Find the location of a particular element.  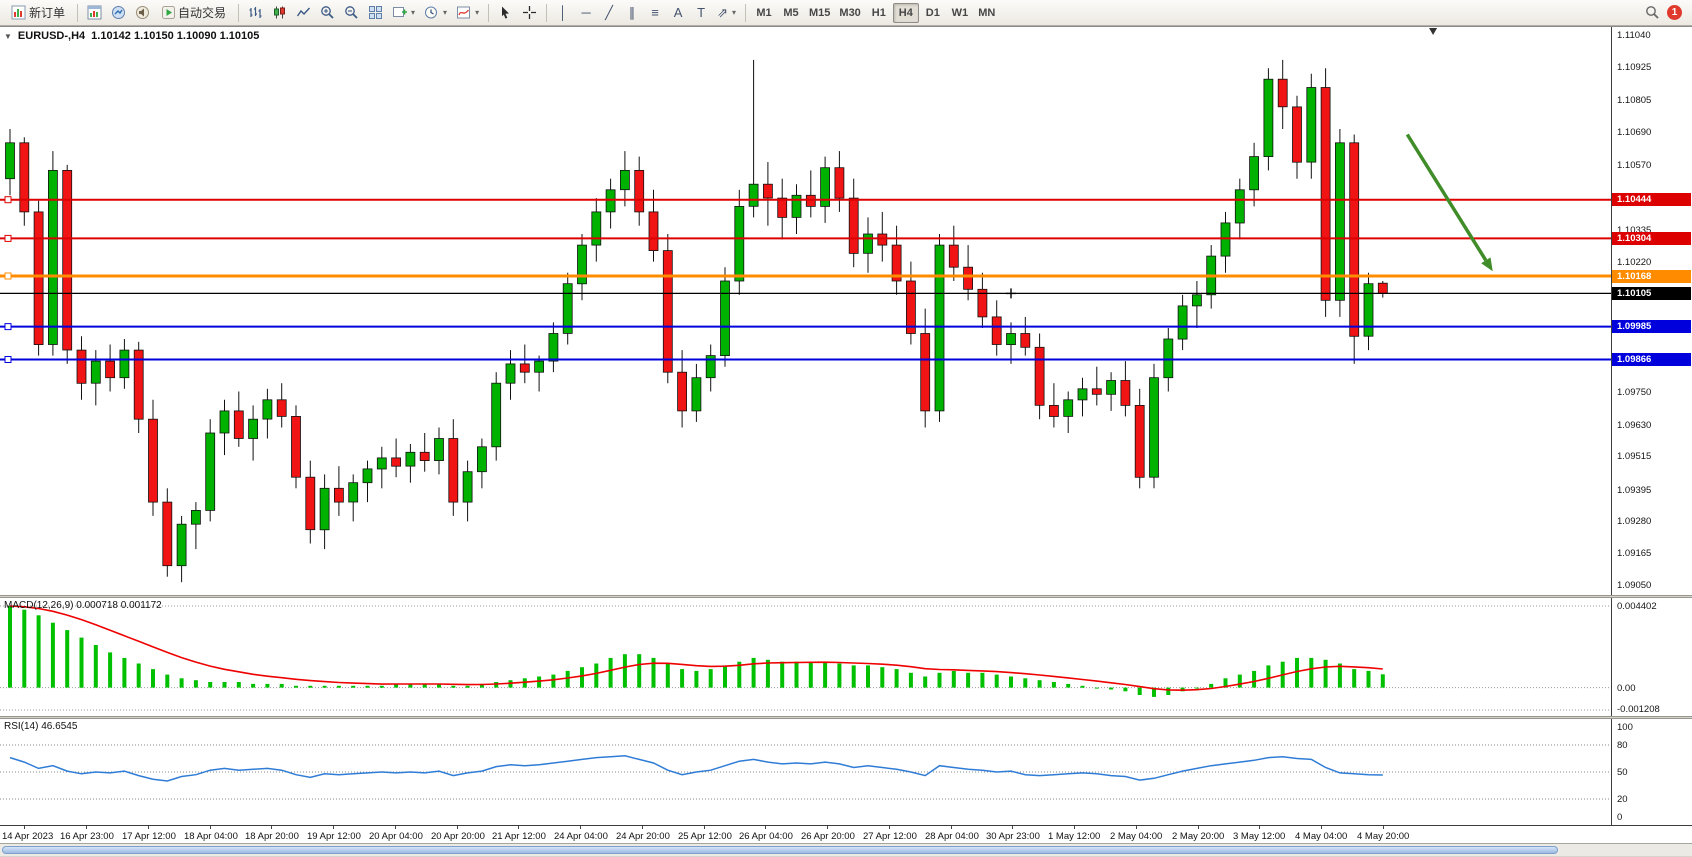

timeframe-h1-button: H1 is located at coordinates (879, 13).